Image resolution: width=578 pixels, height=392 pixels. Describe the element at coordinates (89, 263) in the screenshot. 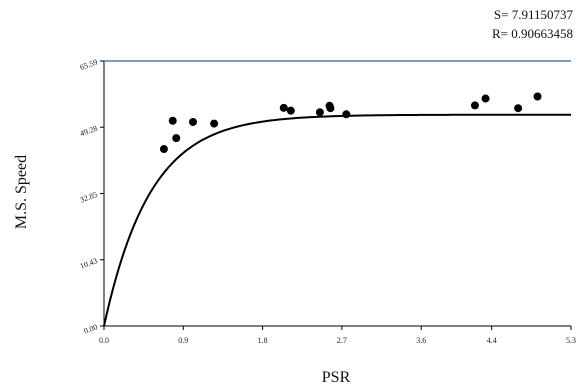

I see `y-tick-label: 10.43` at that location.